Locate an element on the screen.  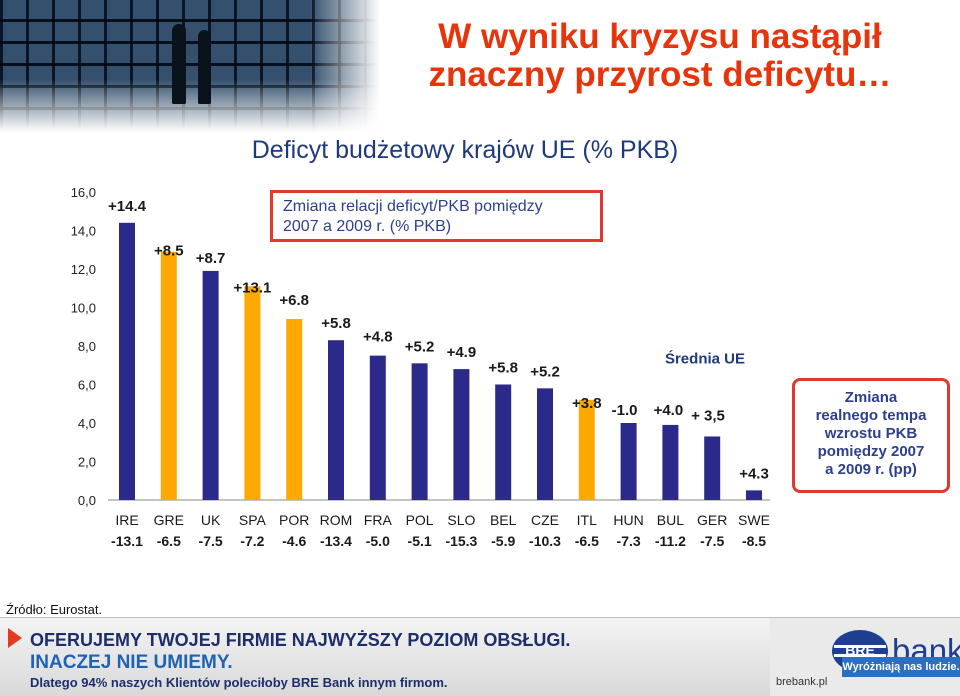
bar-bul is located at coordinates (670, 462).